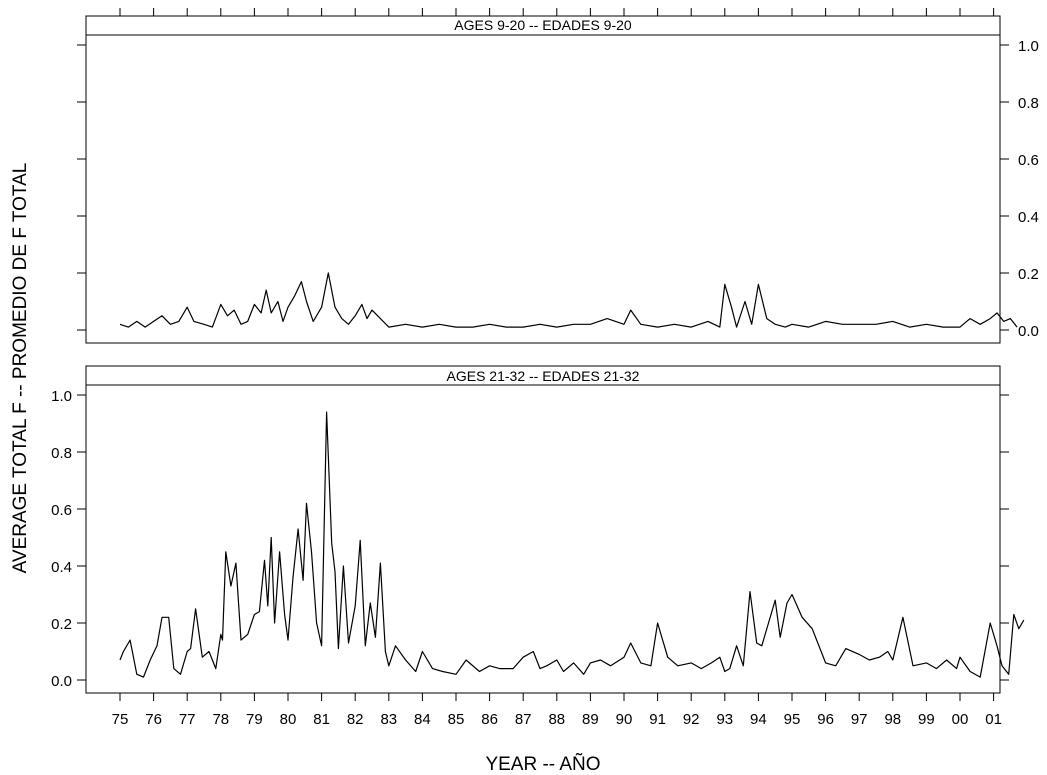  I want to click on y-ticks-left: 0.0 0.2 0.4 0.6 0.8 1.0, so click(68, 539).